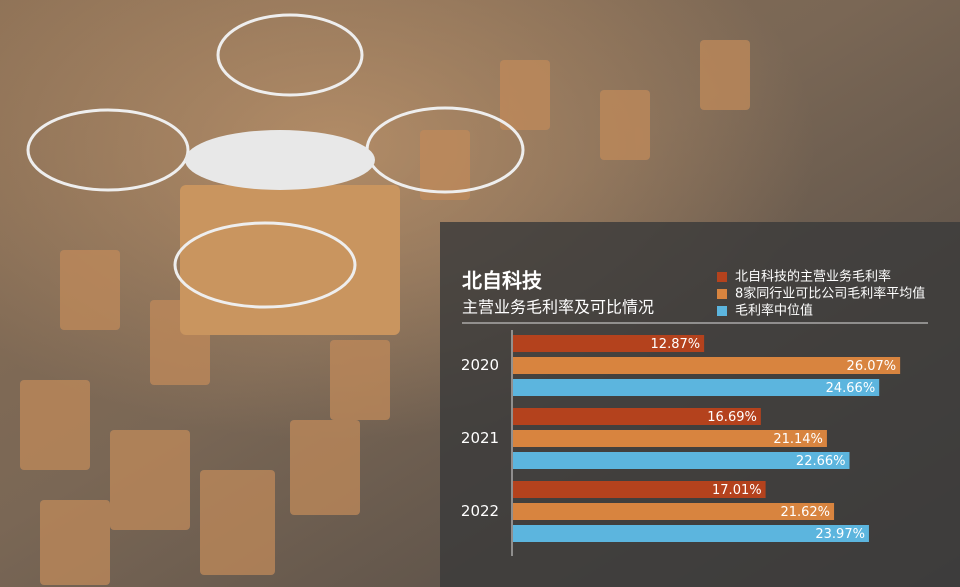 This screenshot has height=587, width=960. Describe the element at coordinates (676, 344) in the screenshot. I see `value-label: 12.87%` at that location.